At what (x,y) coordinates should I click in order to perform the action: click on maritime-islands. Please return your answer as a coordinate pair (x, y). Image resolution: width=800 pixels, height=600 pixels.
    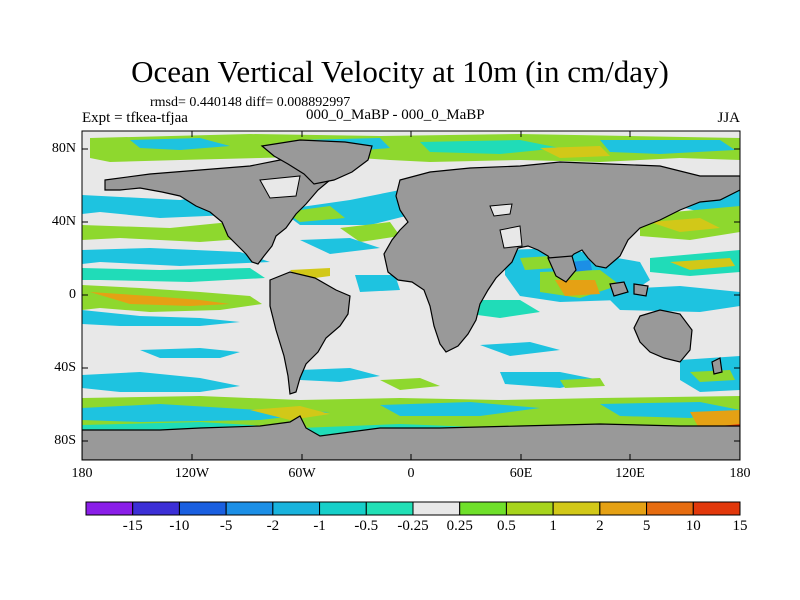
    Looking at the image, I should click on (619, 289).